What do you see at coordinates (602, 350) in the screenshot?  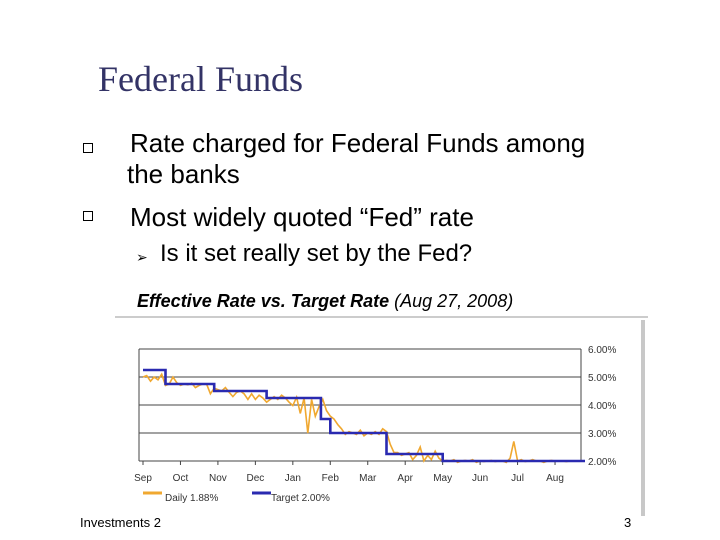 I see `y-tick-label: 6.00%` at bounding box center [602, 350].